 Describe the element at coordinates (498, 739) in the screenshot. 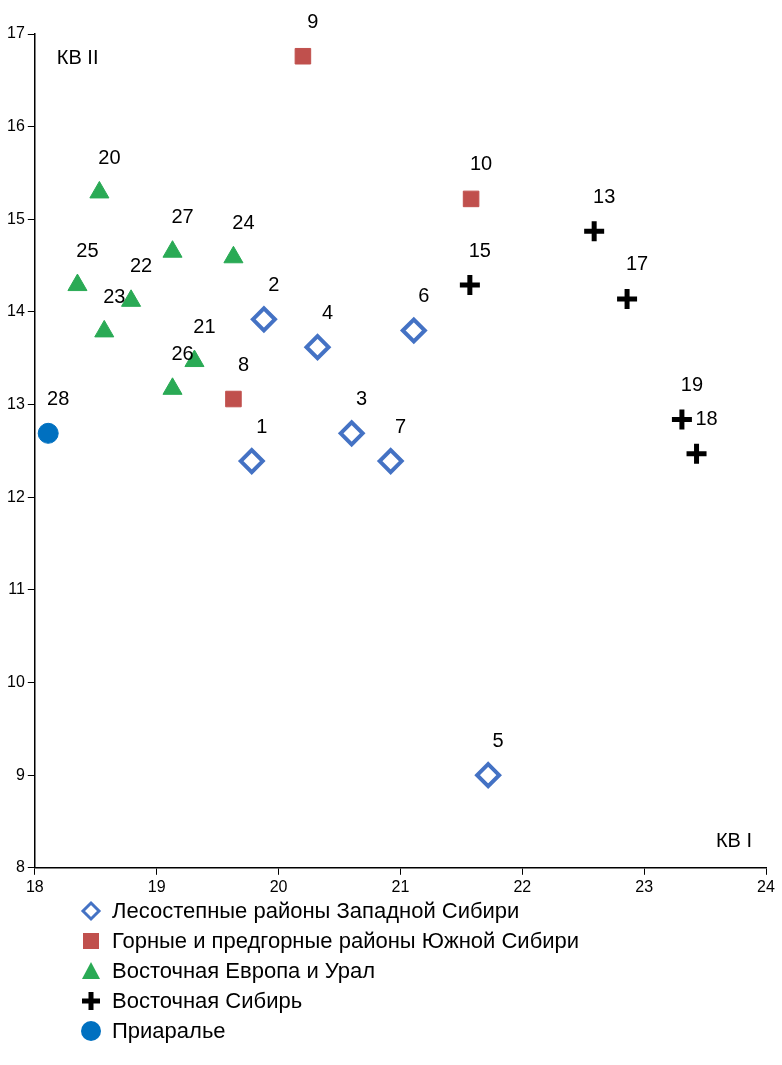

I see `annotation: 5` at that location.